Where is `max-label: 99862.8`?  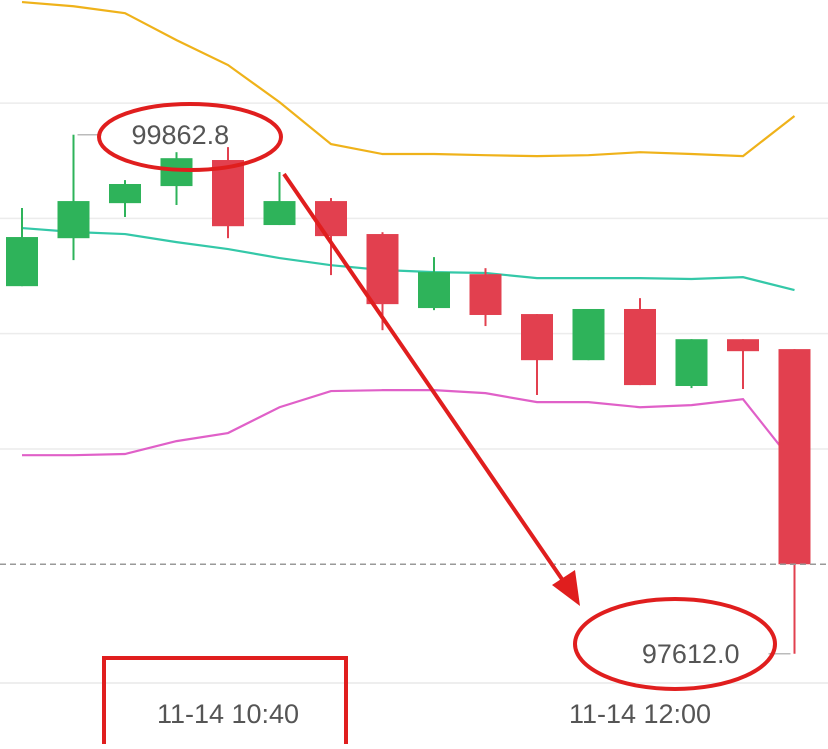
max-label: 99862.8 is located at coordinates (181, 135).